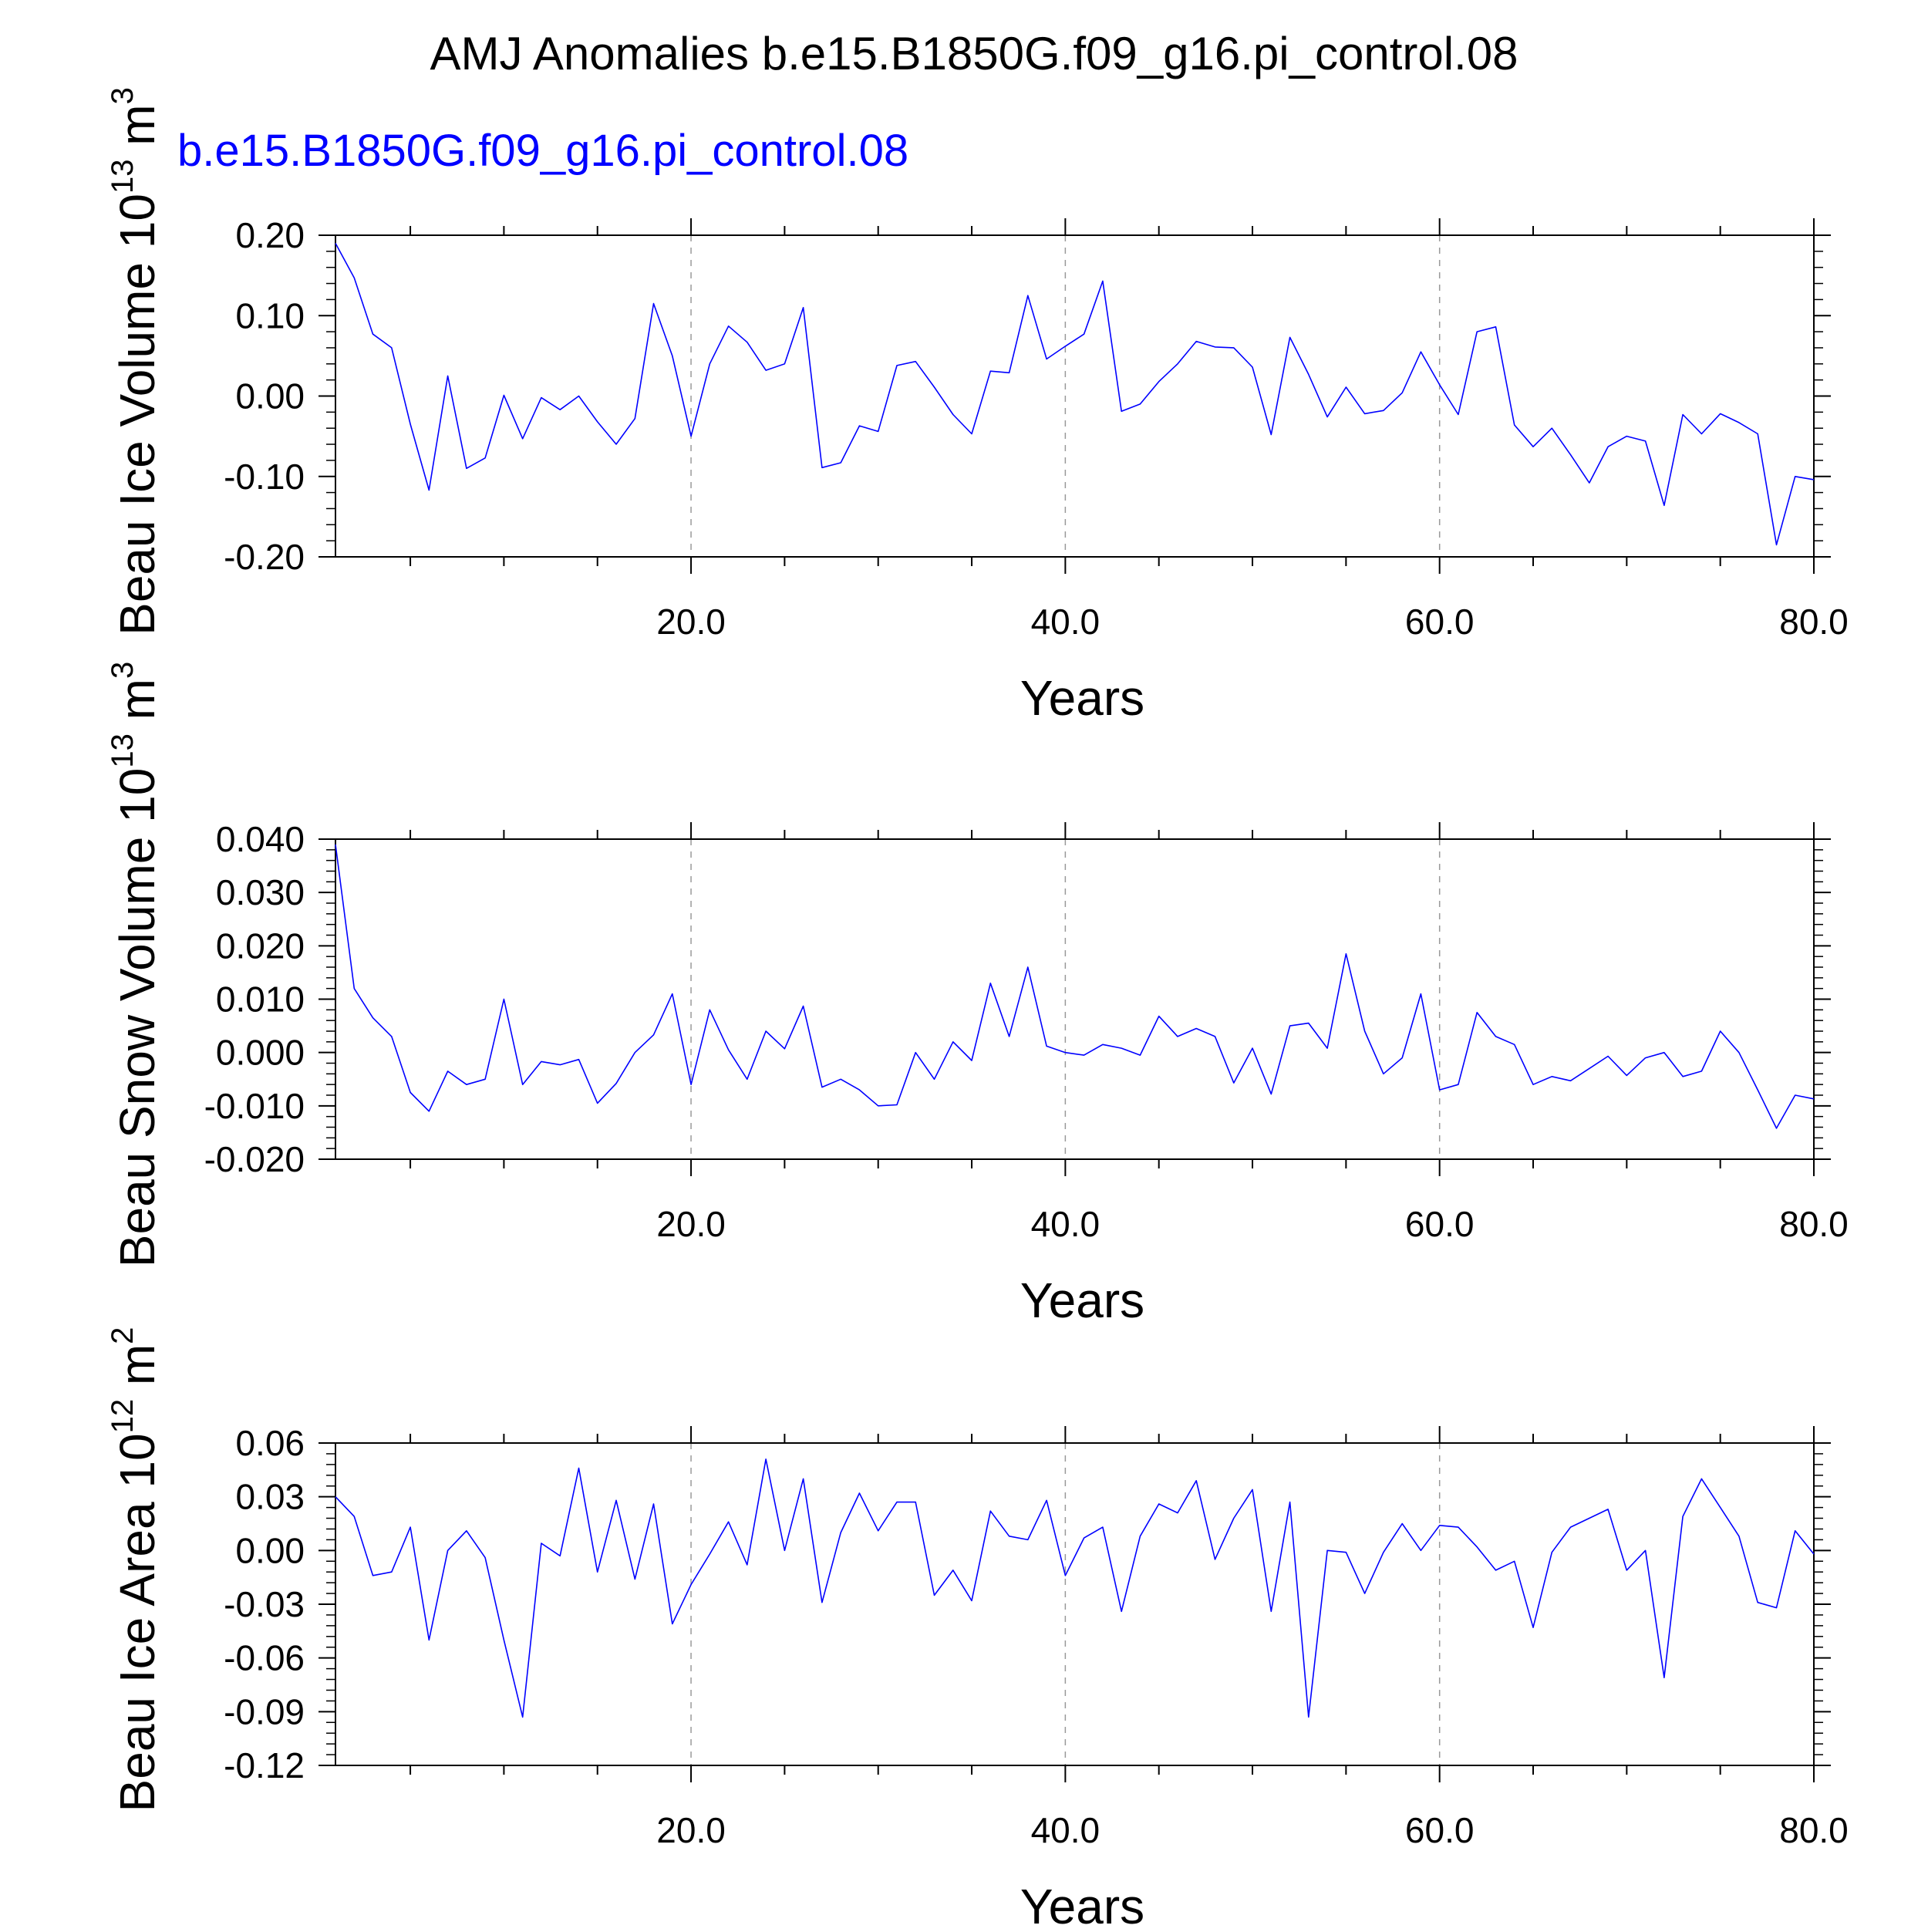 The height and width of the screenshot is (1932, 1928). What do you see at coordinates (135, 1569) in the screenshot?
I see `y-axis-label: Beau Ice Area 1012 m2` at bounding box center [135, 1569].